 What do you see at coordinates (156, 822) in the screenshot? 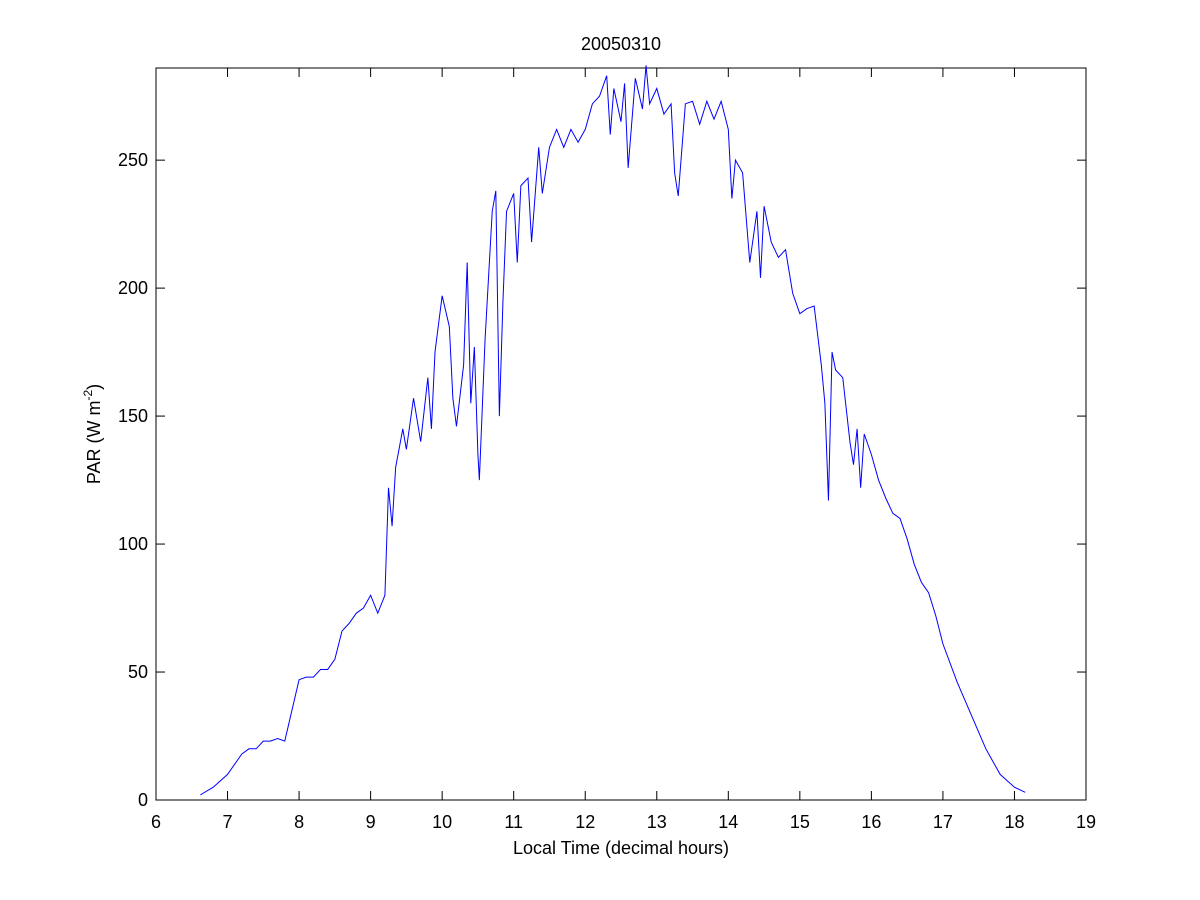
I see `x-tick-label: 6` at bounding box center [156, 822].